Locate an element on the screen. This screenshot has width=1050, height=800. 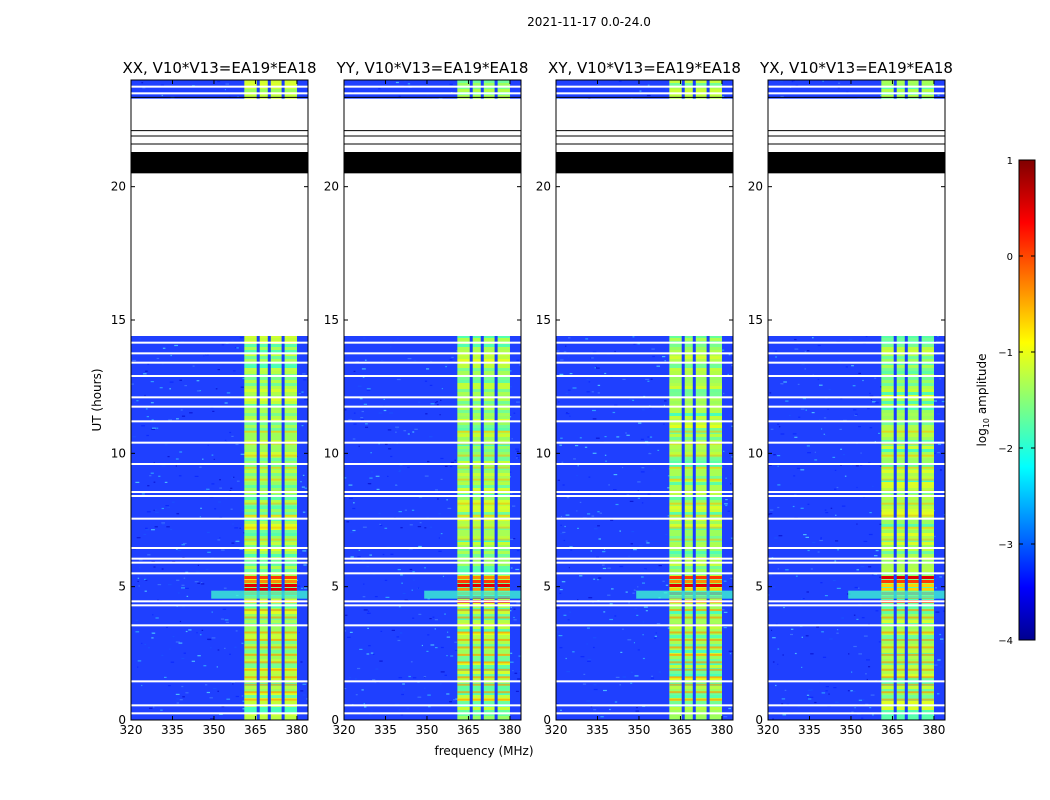
x-tick-label: 350 is located at coordinates (639, 730).